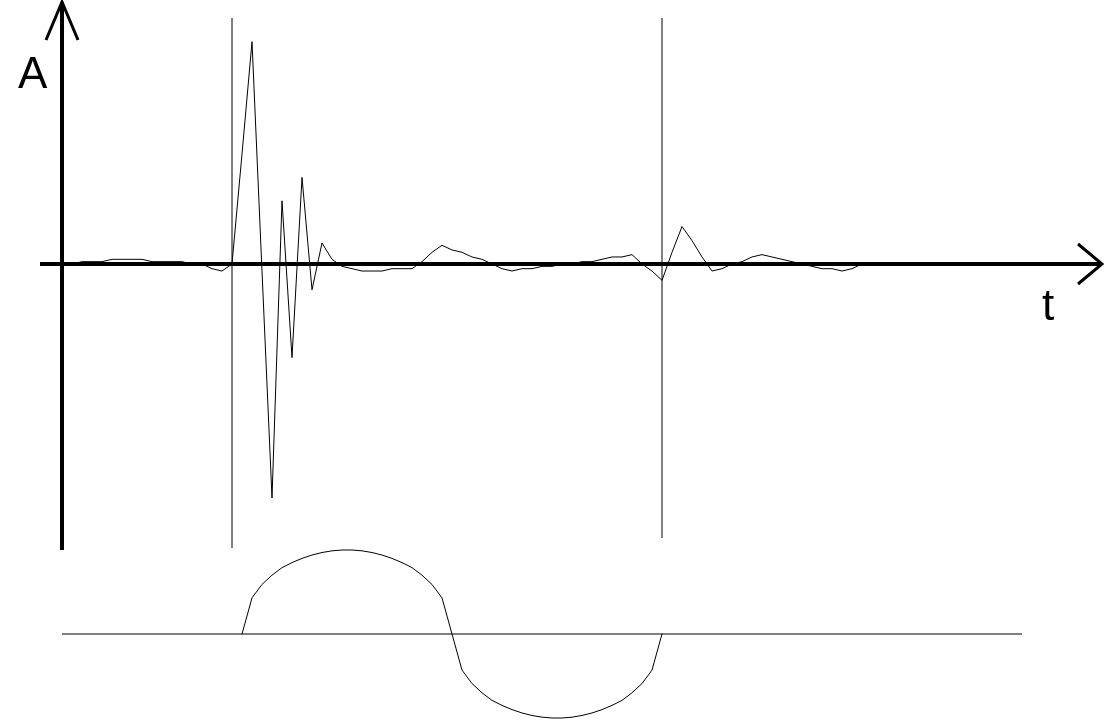 This screenshot has height=720, width=1107. What do you see at coordinates (1048, 304) in the screenshot?
I see `x-axis-title: t` at bounding box center [1048, 304].